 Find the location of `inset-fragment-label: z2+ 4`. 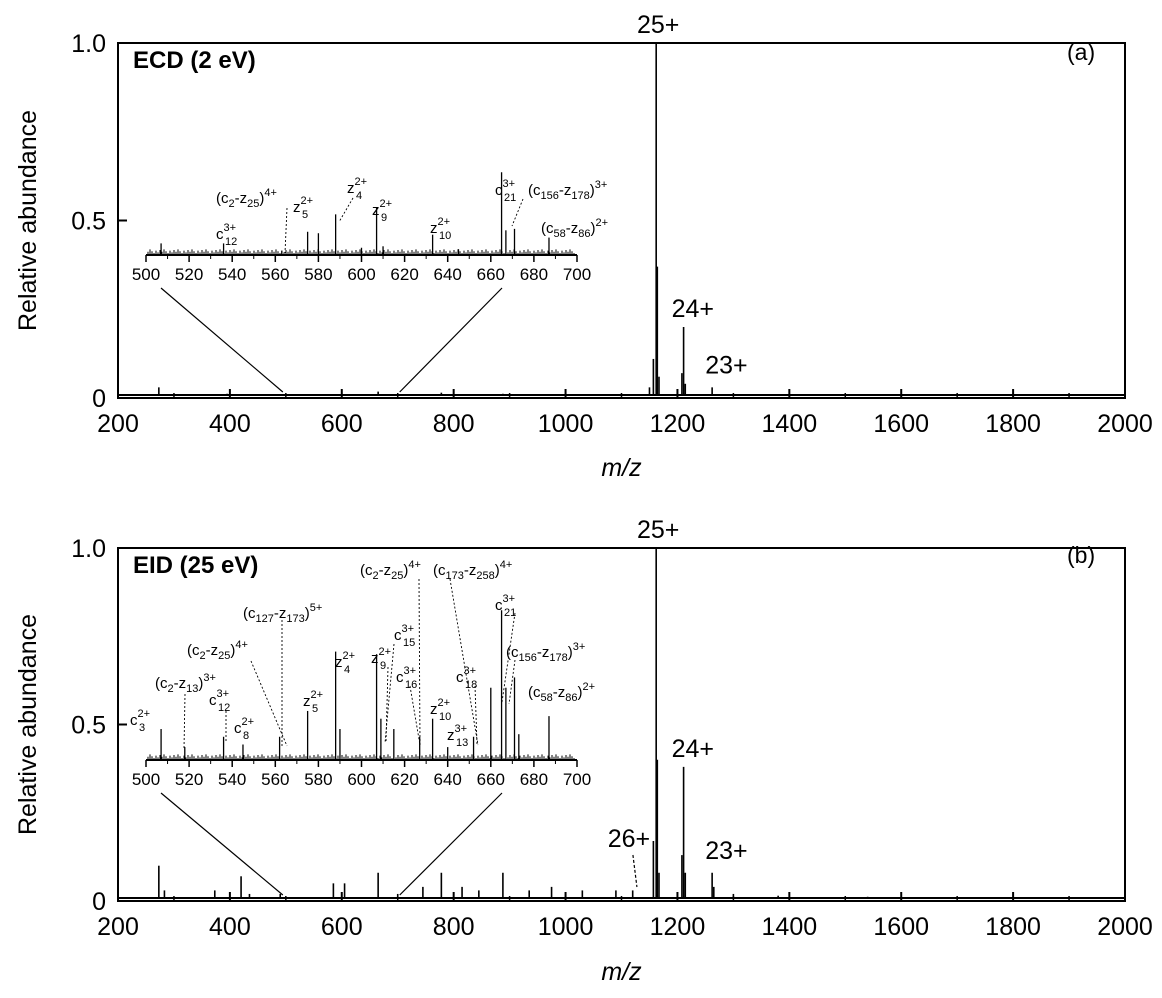

inset-fragment-label: z2+ 4 is located at coordinates (357, 189).